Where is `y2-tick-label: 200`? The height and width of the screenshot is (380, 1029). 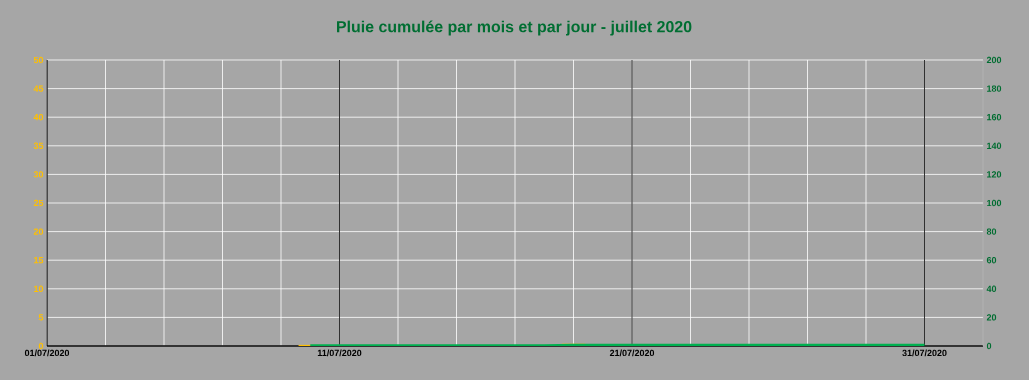
y2-tick-label: 200 is located at coordinates (994, 60).